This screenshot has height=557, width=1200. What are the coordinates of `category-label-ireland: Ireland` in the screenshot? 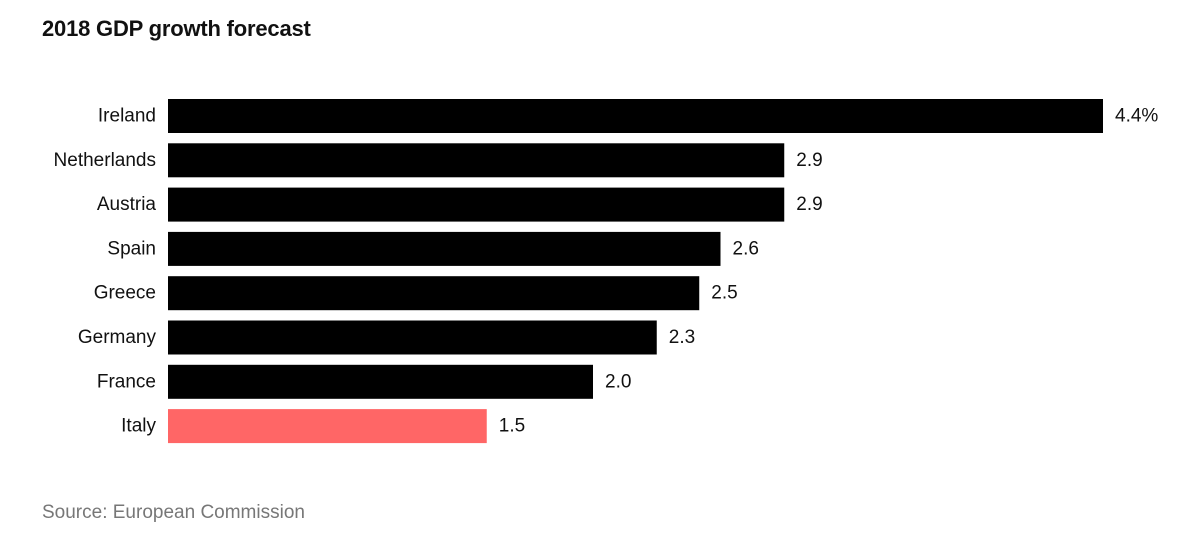 It's located at (127, 116).